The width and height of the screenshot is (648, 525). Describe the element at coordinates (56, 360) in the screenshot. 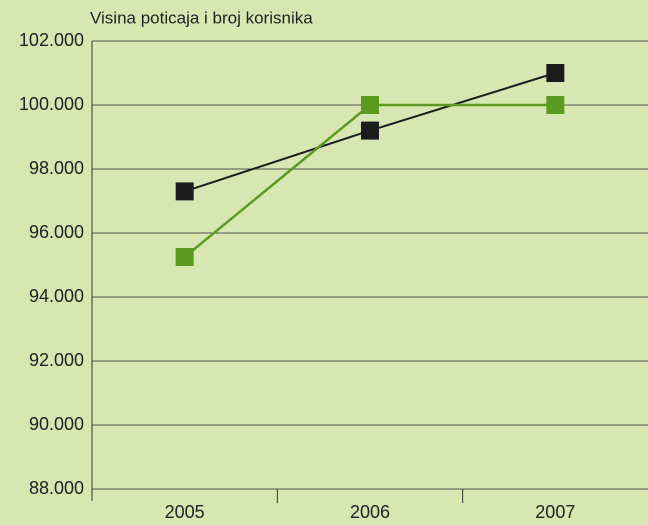

I see `y-tick-label: 92.000` at that location.